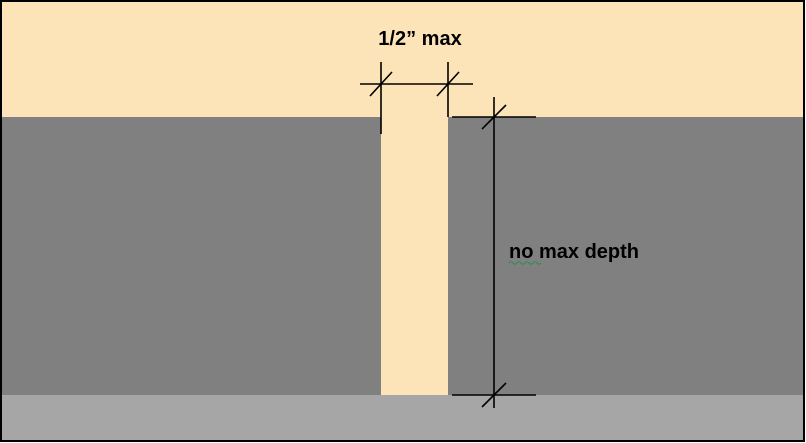  I want to click on depth-tick-top, so click(494, 117).